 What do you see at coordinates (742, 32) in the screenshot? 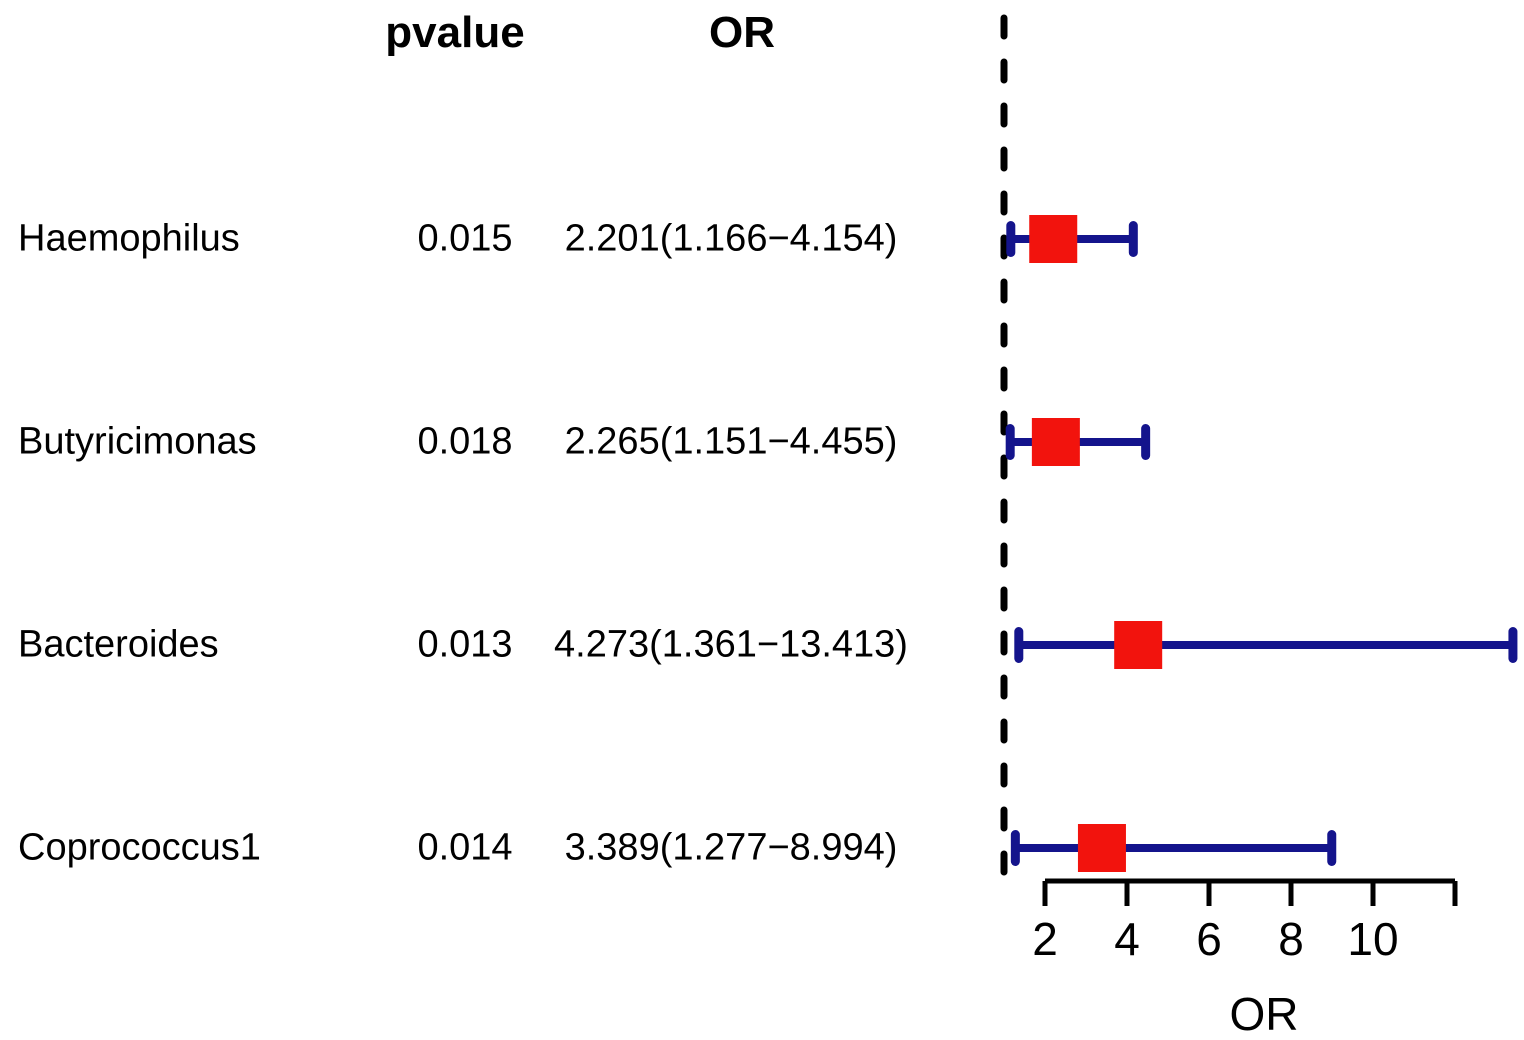
I see `column-header-or: OR` at bounding box center [742, 32].